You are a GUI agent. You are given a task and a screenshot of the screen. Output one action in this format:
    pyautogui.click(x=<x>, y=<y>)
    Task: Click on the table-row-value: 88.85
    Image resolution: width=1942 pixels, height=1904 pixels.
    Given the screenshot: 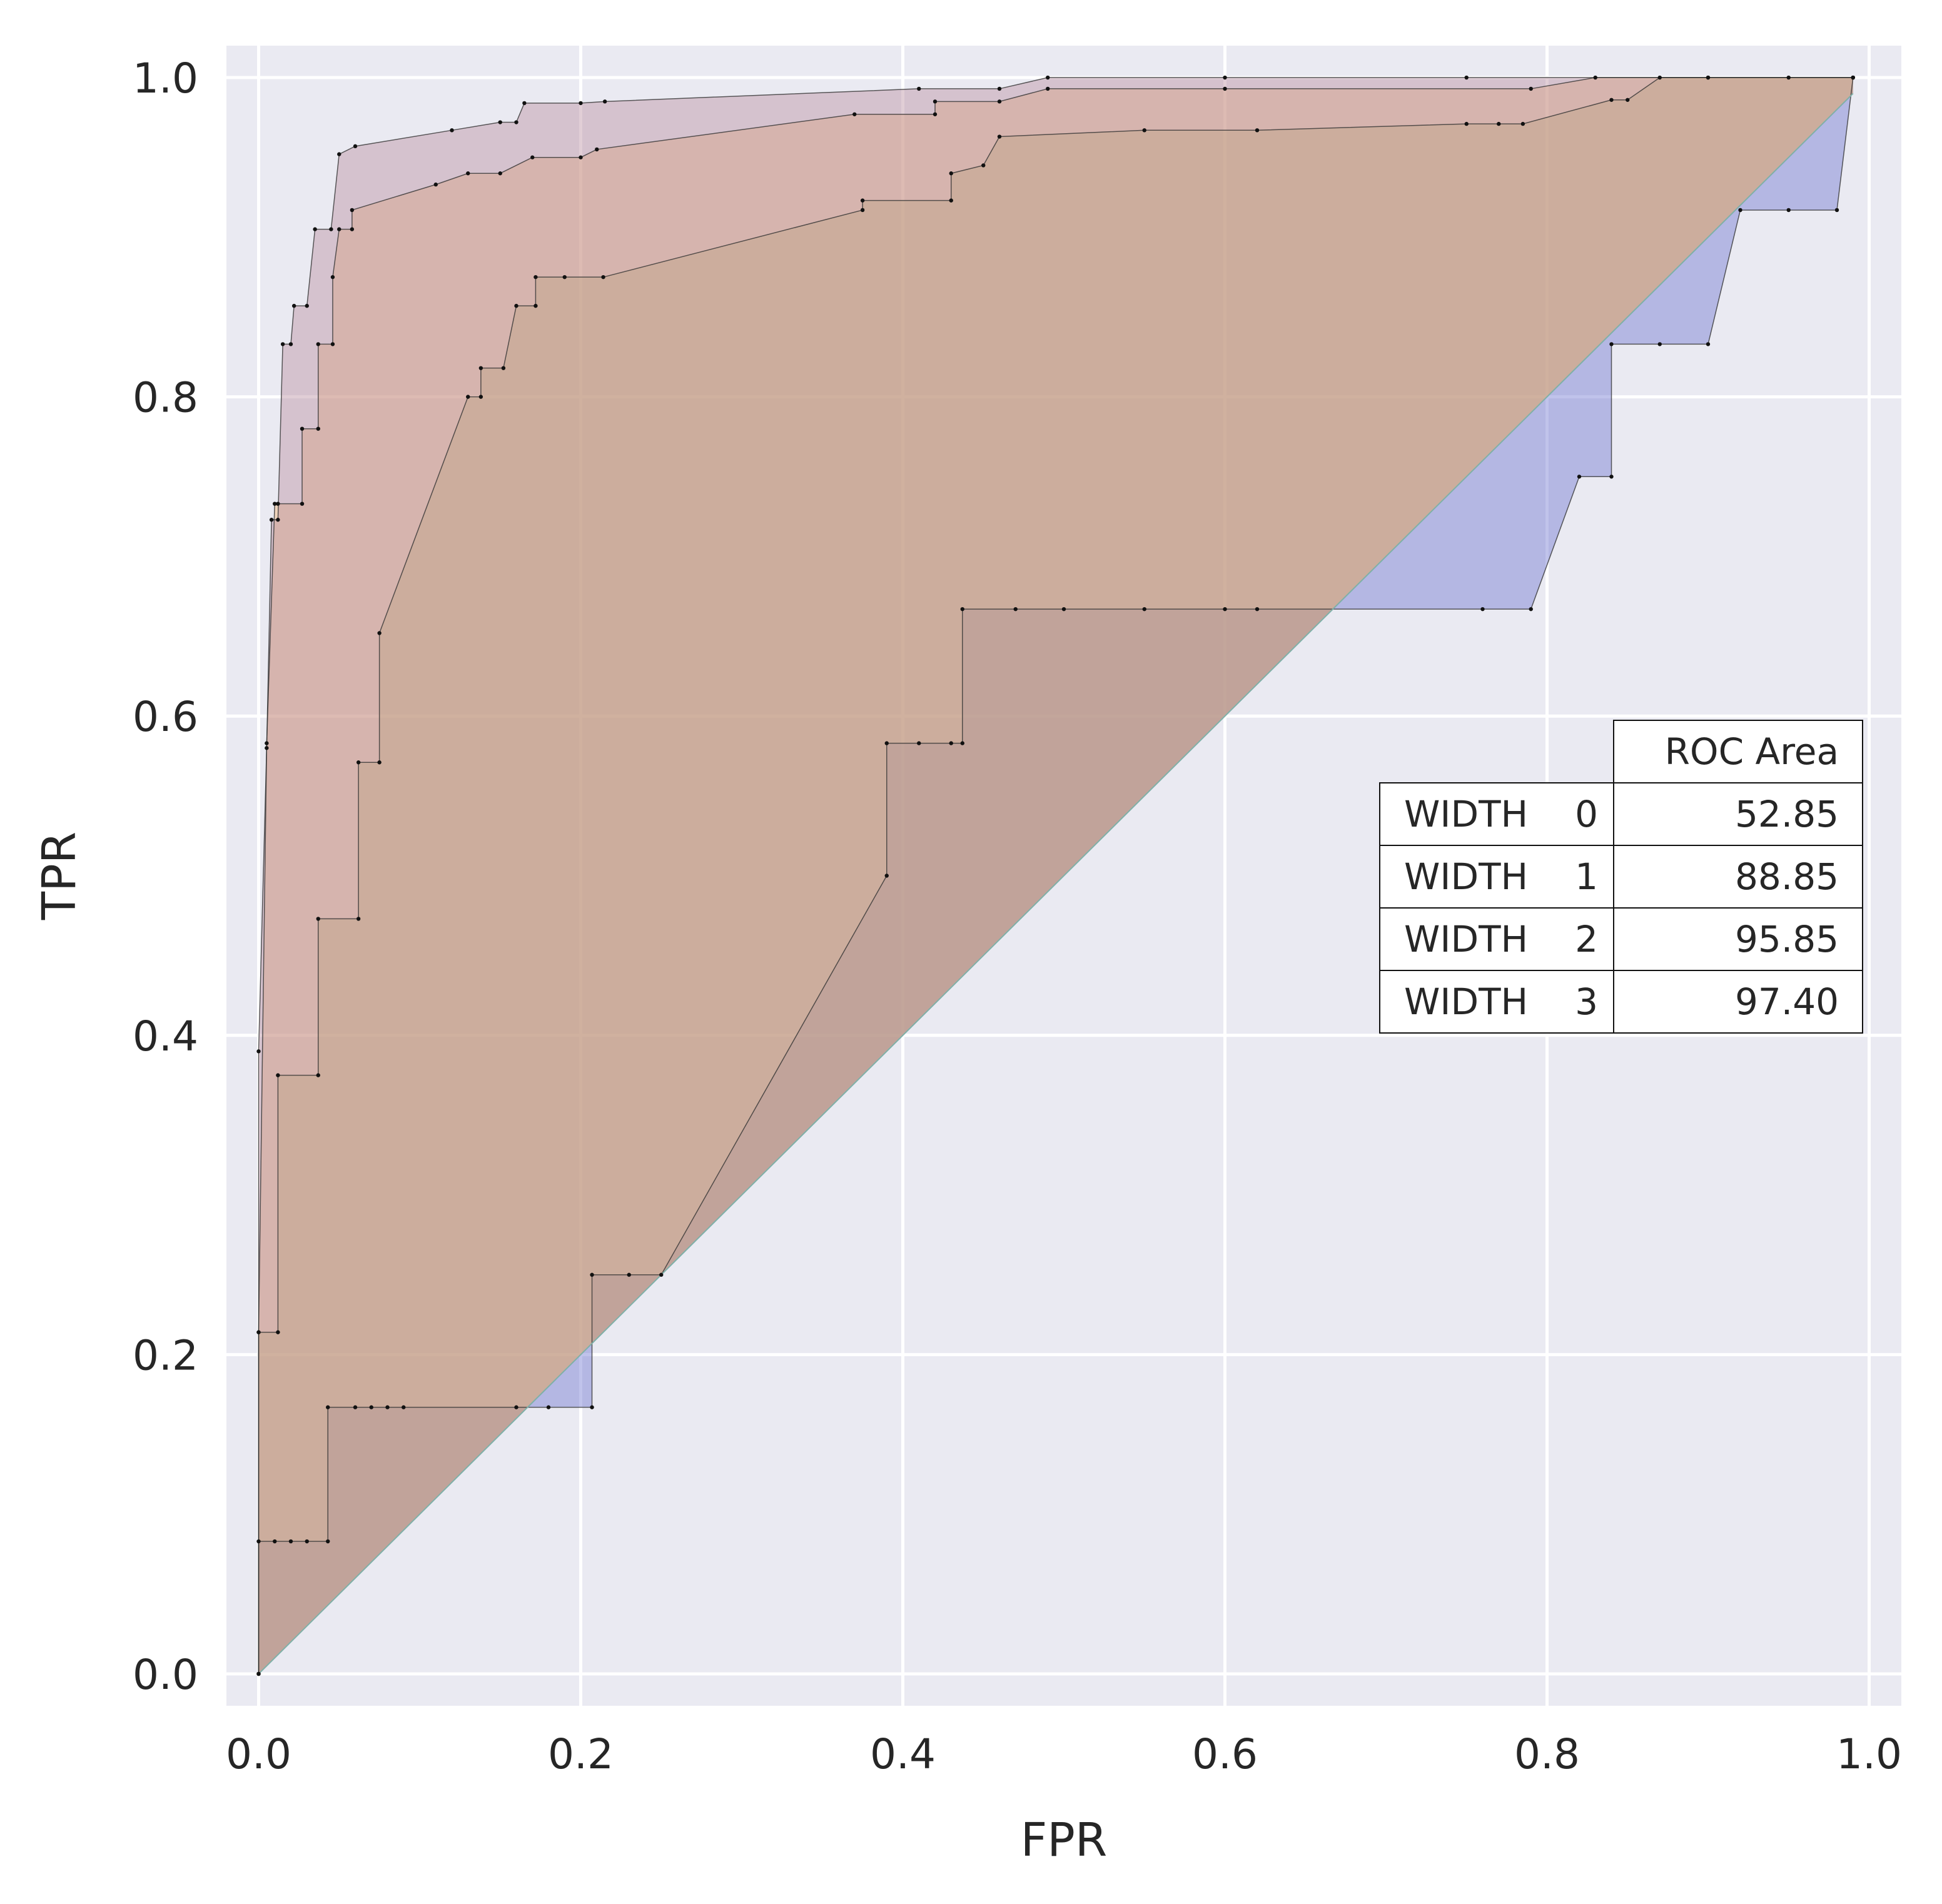 What is the action you would take?
    pyautogui.click(x=1787, y=876)
    